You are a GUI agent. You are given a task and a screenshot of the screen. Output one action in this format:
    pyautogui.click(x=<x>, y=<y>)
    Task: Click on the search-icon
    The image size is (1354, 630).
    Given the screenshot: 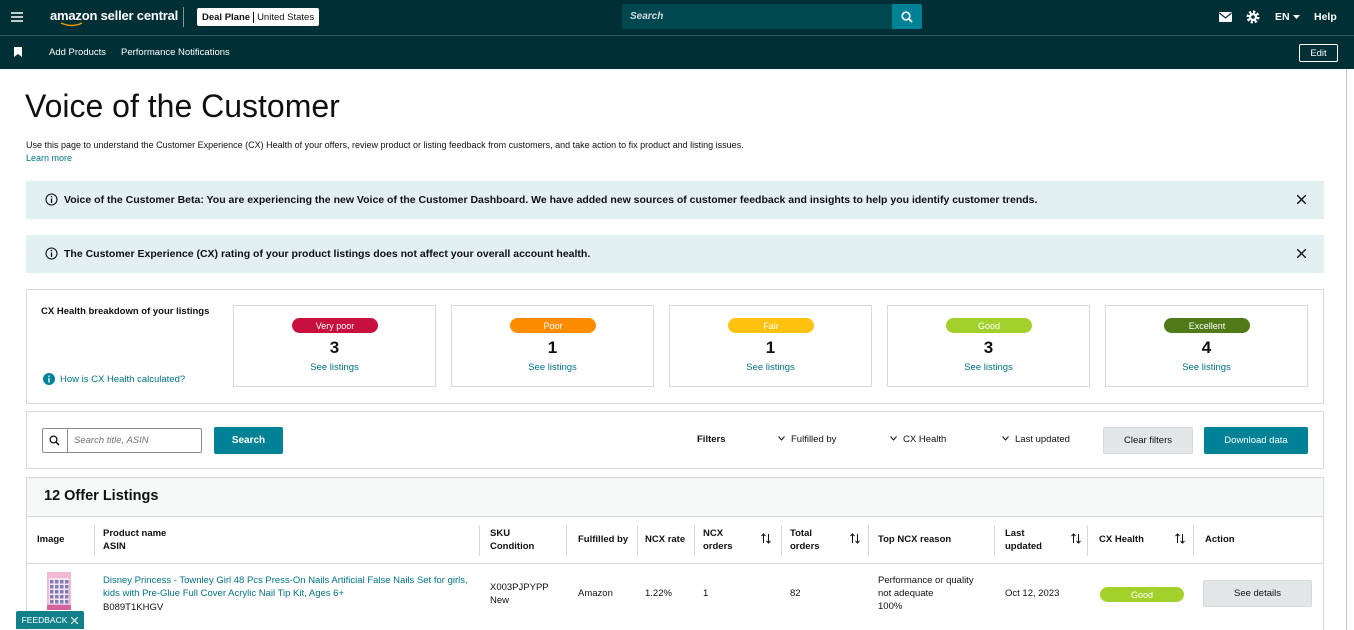 What is the action you would take?
    pyautogui.click(x=54, y=440)
    